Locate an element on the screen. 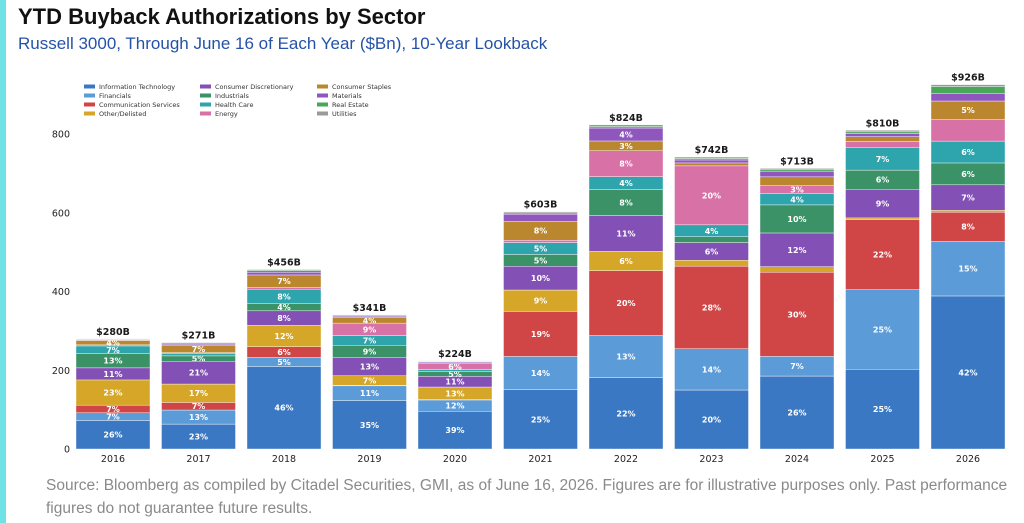 The width and height of the screenshot is (1024, 523). segment-label: 39% is located at coordinates (454, 430).